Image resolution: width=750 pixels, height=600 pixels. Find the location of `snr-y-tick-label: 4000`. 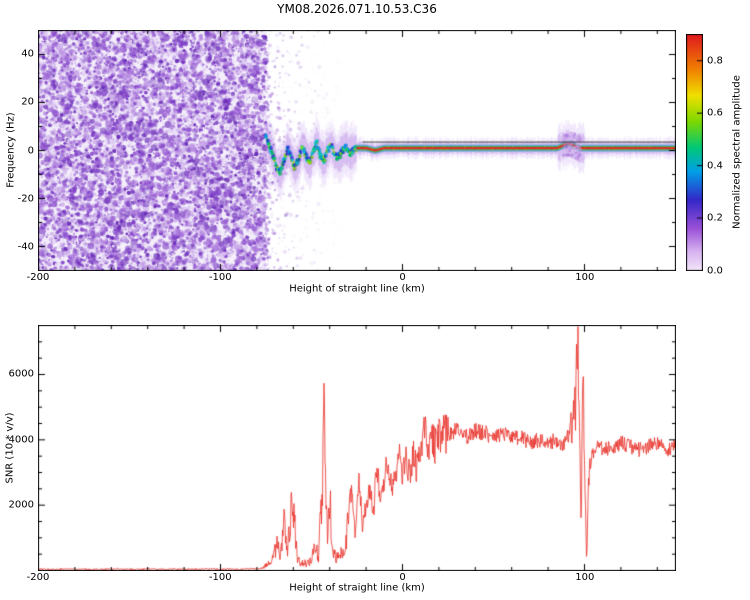

snr-y-tick-label: 4000 is located at coordinates (21, 440).